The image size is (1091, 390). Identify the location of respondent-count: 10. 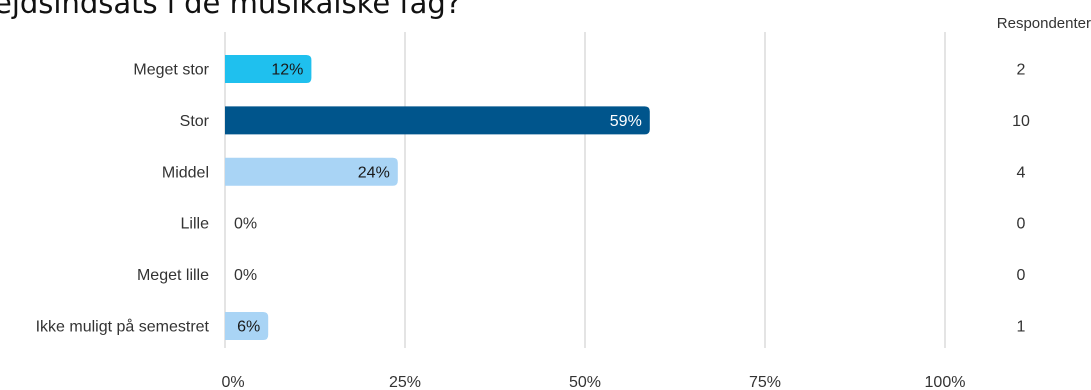
(1021, 121).